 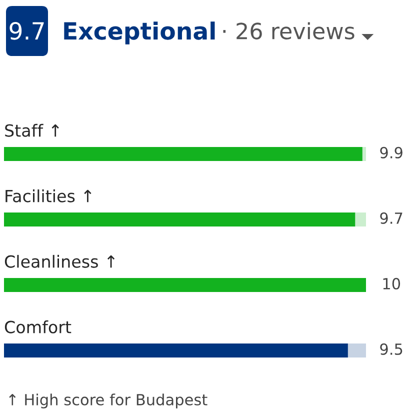 What do you see at coordinates (288, 31) in the screenshot?
I see `chart-subtitle: · 26 reviews` at bounding box center [288, 31].